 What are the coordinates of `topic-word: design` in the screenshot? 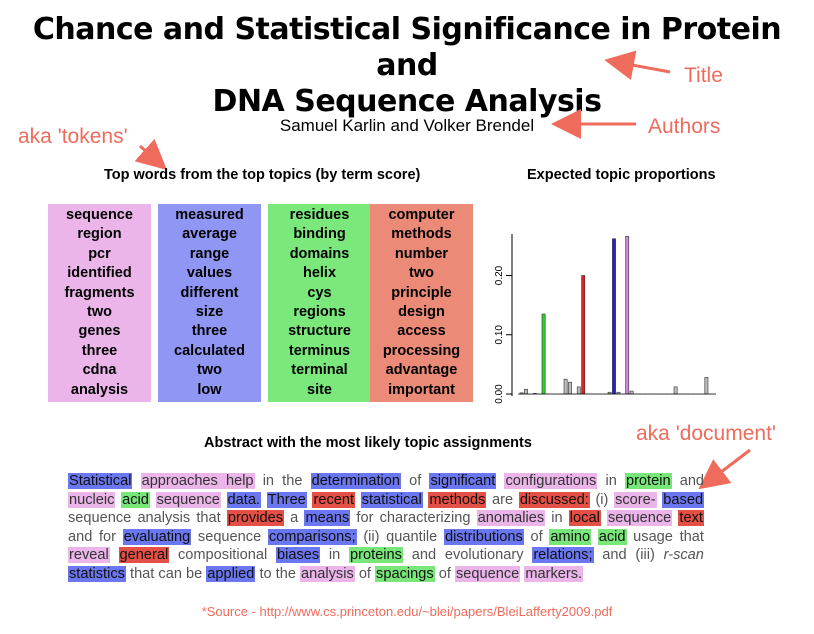 It's located at (421, 312).